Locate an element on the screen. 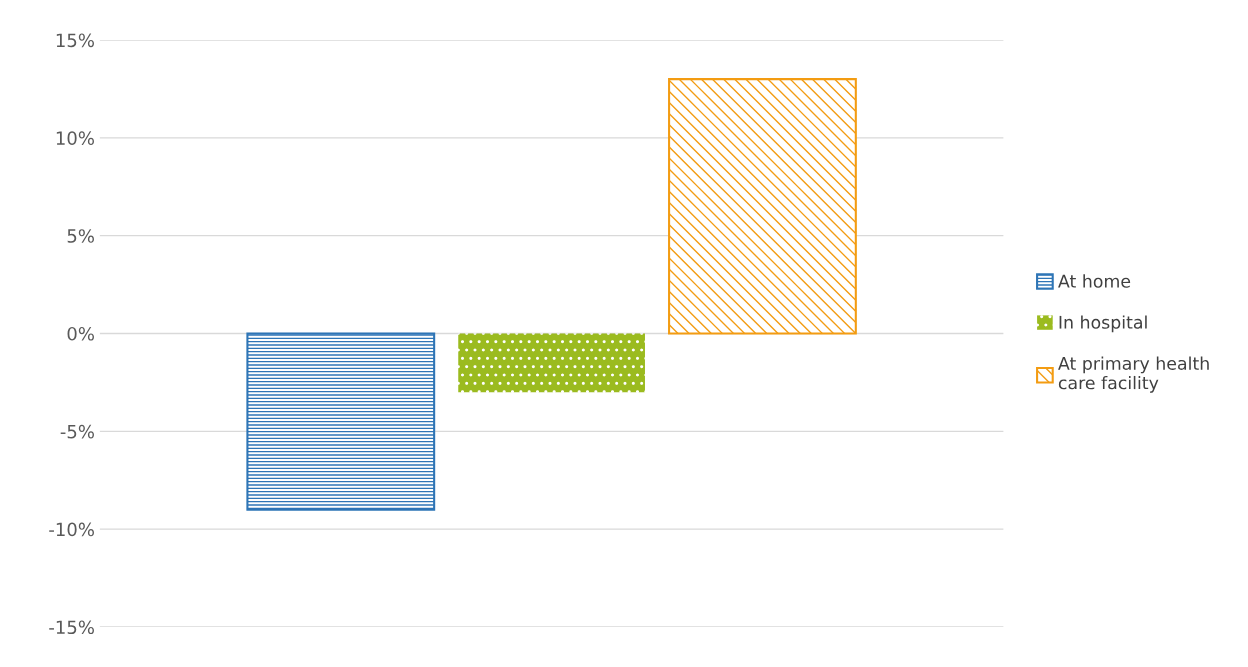  y-tick-label: -15% is located at coordinates (71, 627).